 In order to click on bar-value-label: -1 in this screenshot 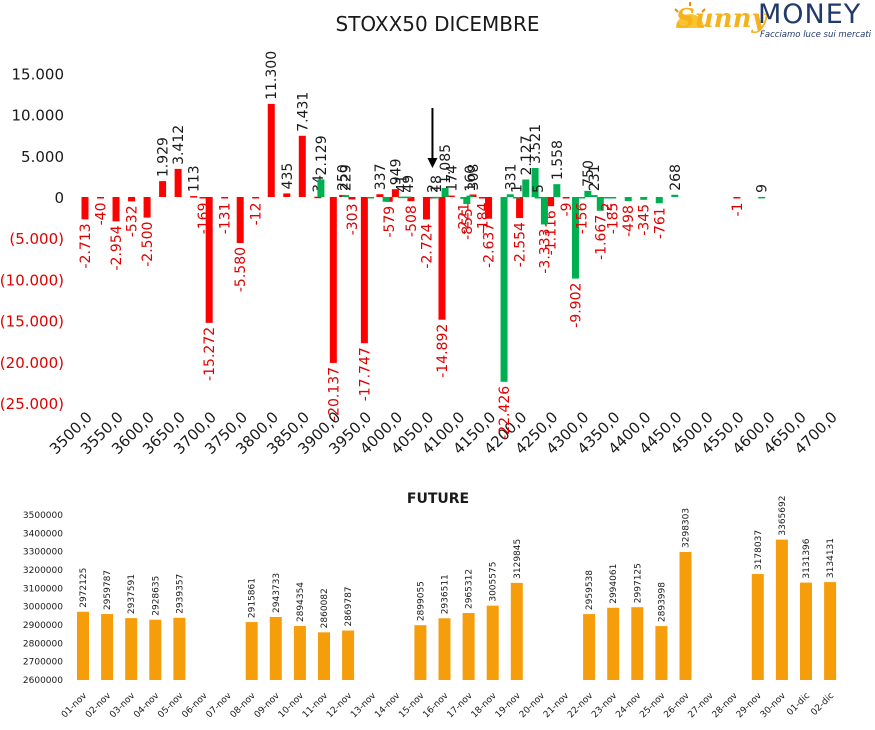, I will do `click(738, 210)`.